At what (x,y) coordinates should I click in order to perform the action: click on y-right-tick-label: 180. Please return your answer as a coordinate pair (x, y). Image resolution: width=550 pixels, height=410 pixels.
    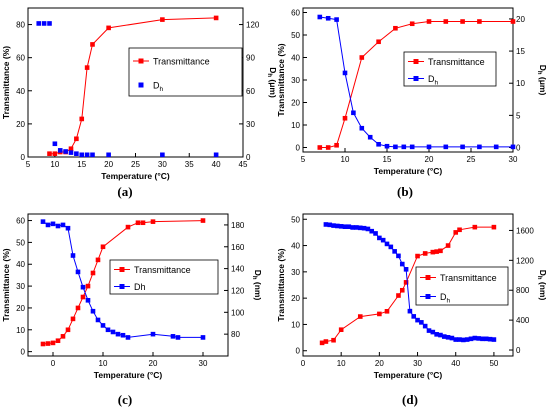
    Looking at the image, I should click on (238, 225).